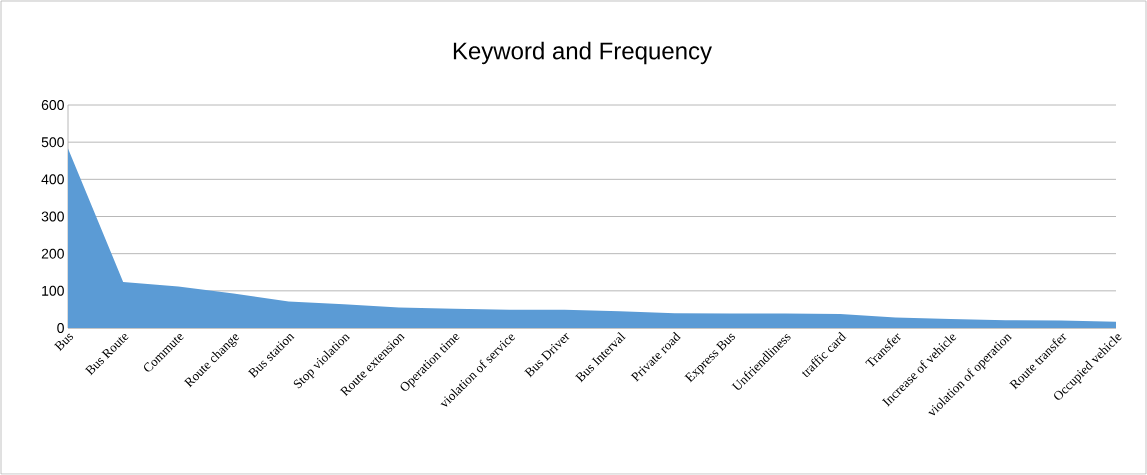 Image resolution: width=1147 pixels, height=475 pixels. I want to click on y-tick-label: 0, so click(60, 328).